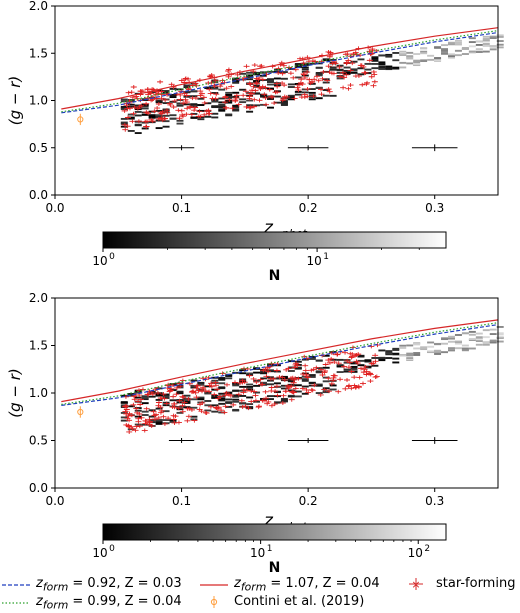 This screenshot has width=520, height=613. I want to click on legend-swatch-dotted, so click(16, 603).